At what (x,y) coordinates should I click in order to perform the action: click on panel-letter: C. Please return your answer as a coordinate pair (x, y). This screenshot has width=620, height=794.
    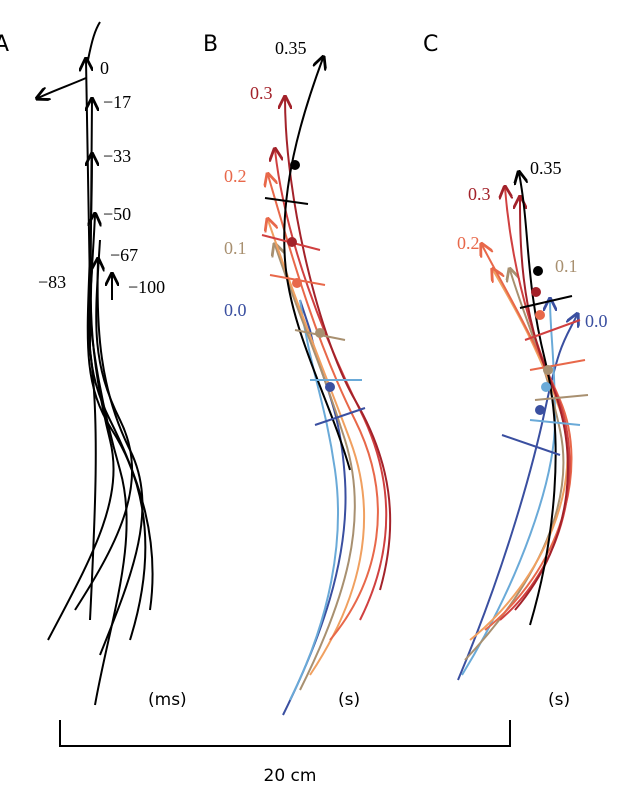
    Looking at the image, I should click on (430, 44).